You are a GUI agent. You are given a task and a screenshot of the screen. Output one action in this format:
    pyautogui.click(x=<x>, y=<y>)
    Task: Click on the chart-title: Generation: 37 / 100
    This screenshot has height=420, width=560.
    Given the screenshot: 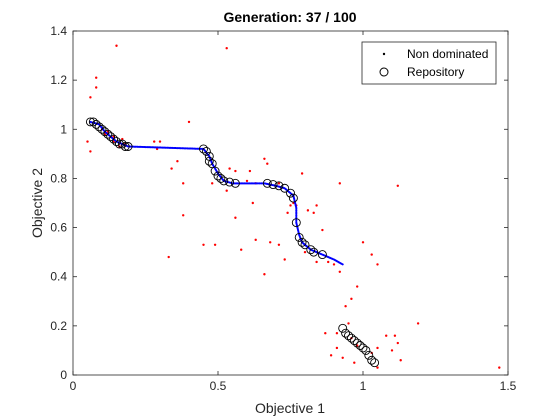 What is the action you would take?
    pyautogui.click(x=289, y=17)
    